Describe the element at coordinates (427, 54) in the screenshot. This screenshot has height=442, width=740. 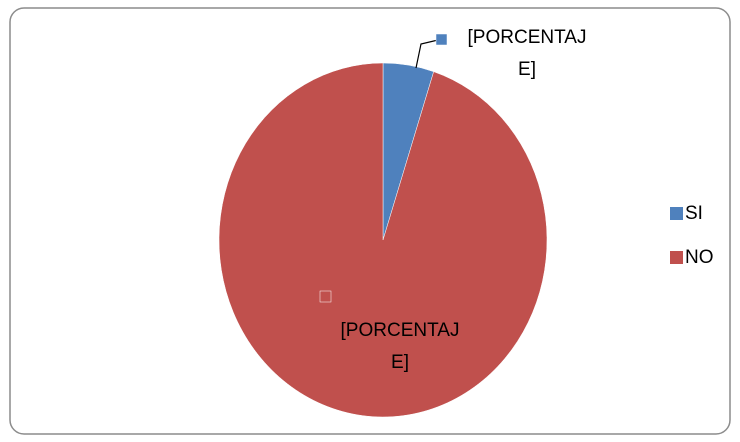
I see `leader-line` at that location.